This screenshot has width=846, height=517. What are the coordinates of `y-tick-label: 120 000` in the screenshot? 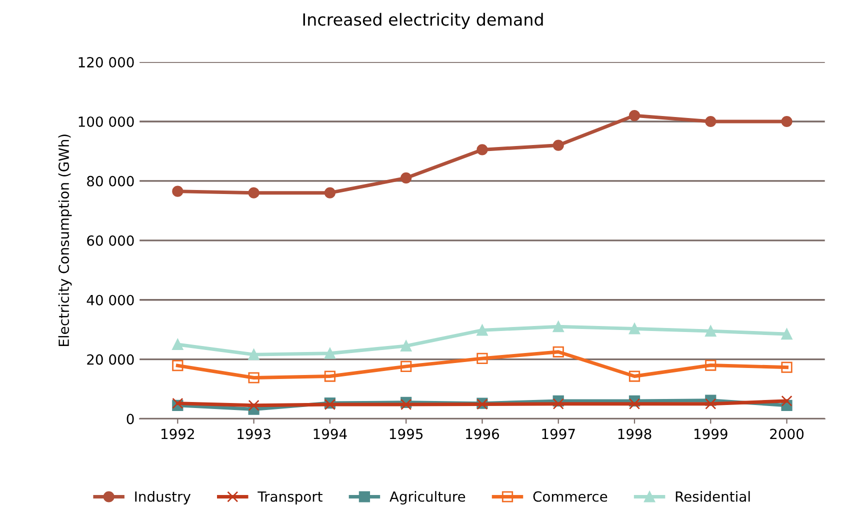 It's located at (106, 62).